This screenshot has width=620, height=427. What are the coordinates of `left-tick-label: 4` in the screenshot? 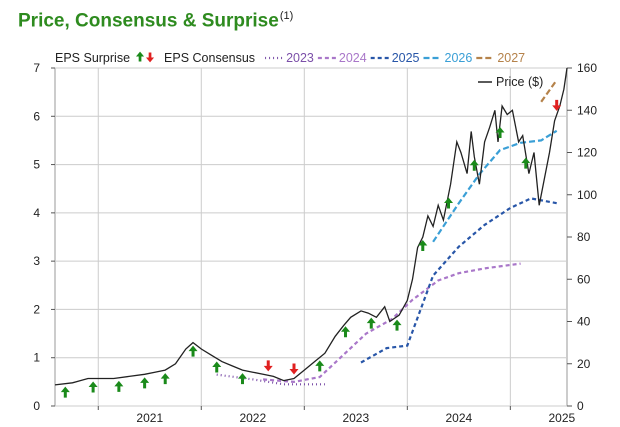 It's located at (36, 213).